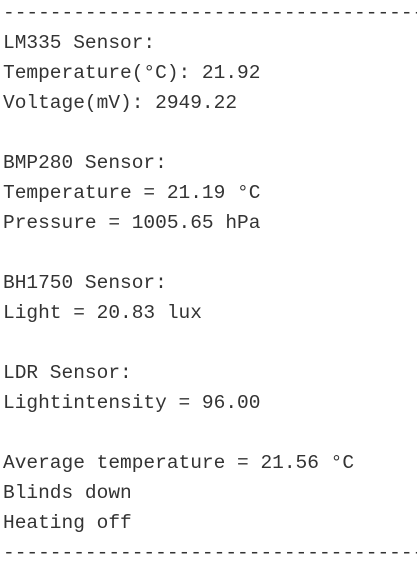  Describe the element at coordinates (79, 43) in the screenshot. I see `lm335-heading: LM335 Sensor:` at that location.